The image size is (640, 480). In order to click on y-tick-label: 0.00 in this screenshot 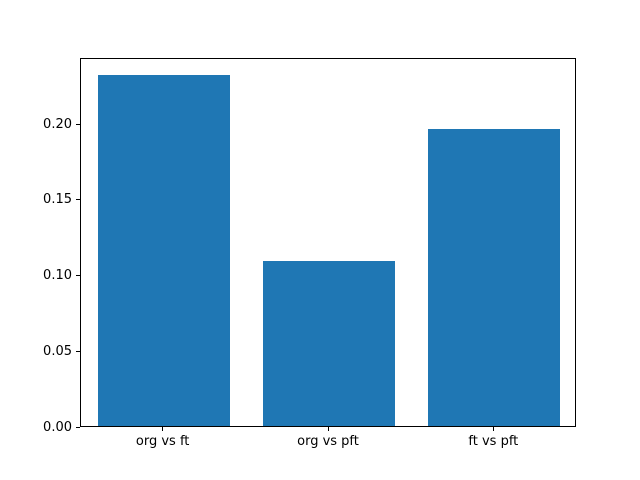, I will do `click(57, 427)`.